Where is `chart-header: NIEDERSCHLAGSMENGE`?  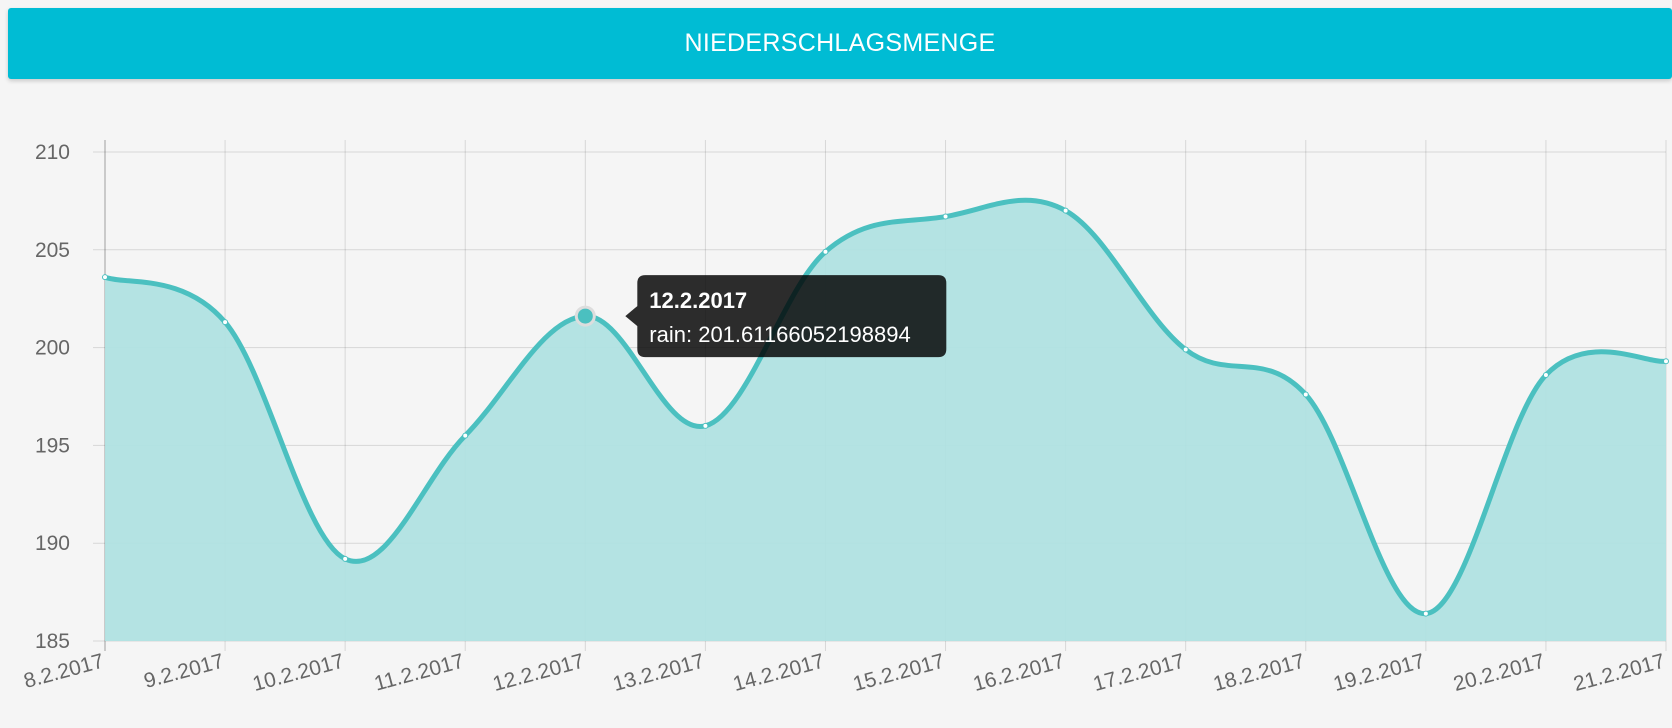
chart-header: NIEDERSCHLAGSMENGE is located at coordinates (840, 43).